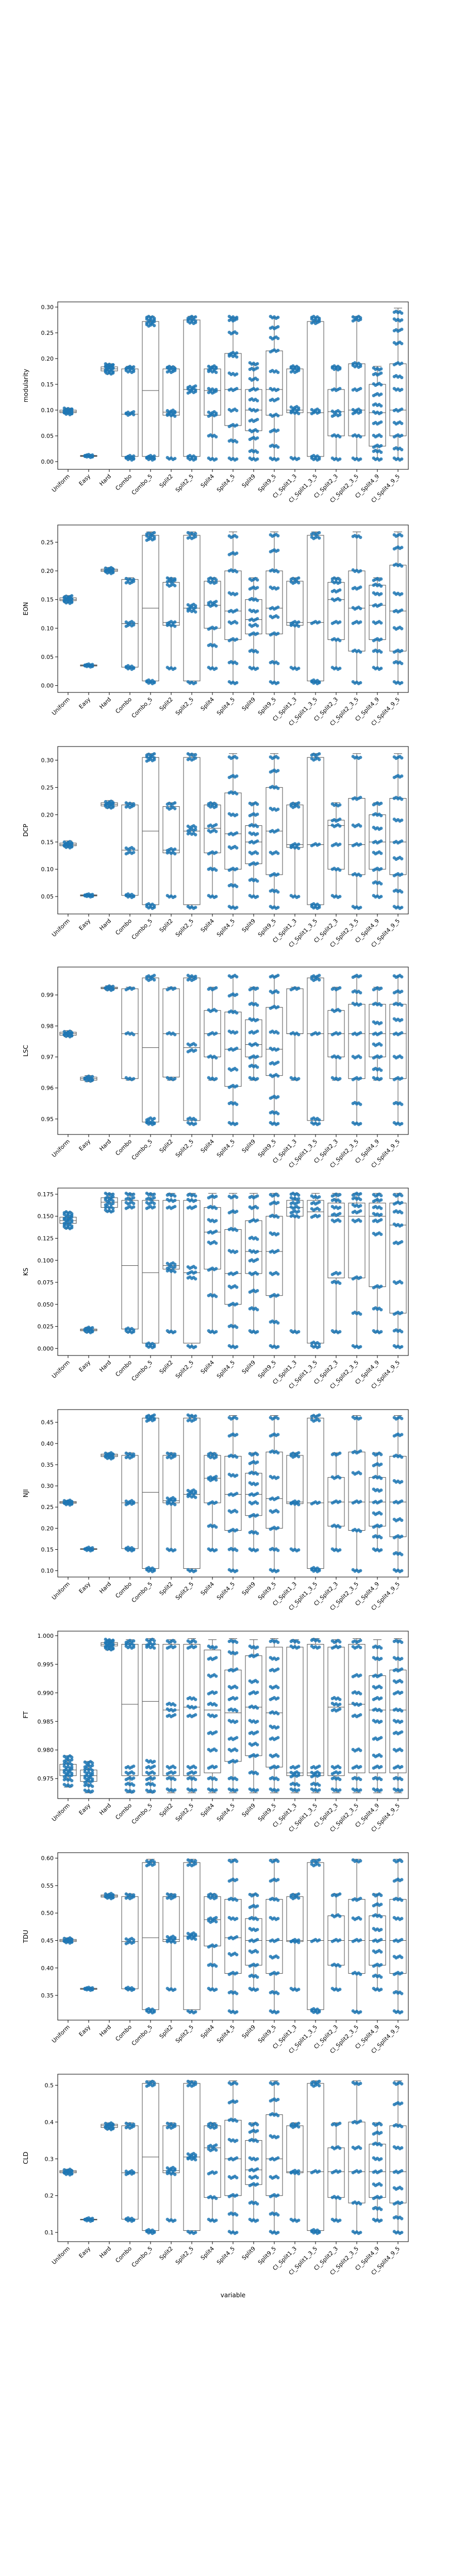 The height and width of the screenshot is (2576, 464). What do you see at coordinates (123, 1590) in the screenshot?
I see `x-tick-label: Combo` at bounding box center [123, 1590].